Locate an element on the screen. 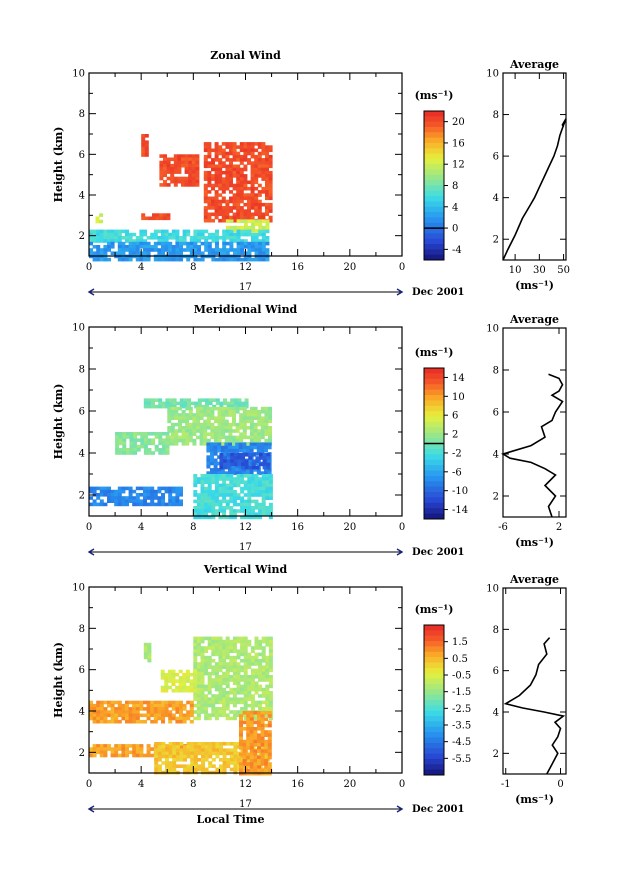 This screenshot has width=617, height=873. day-label: 17 is located at coordinates (245, 804).